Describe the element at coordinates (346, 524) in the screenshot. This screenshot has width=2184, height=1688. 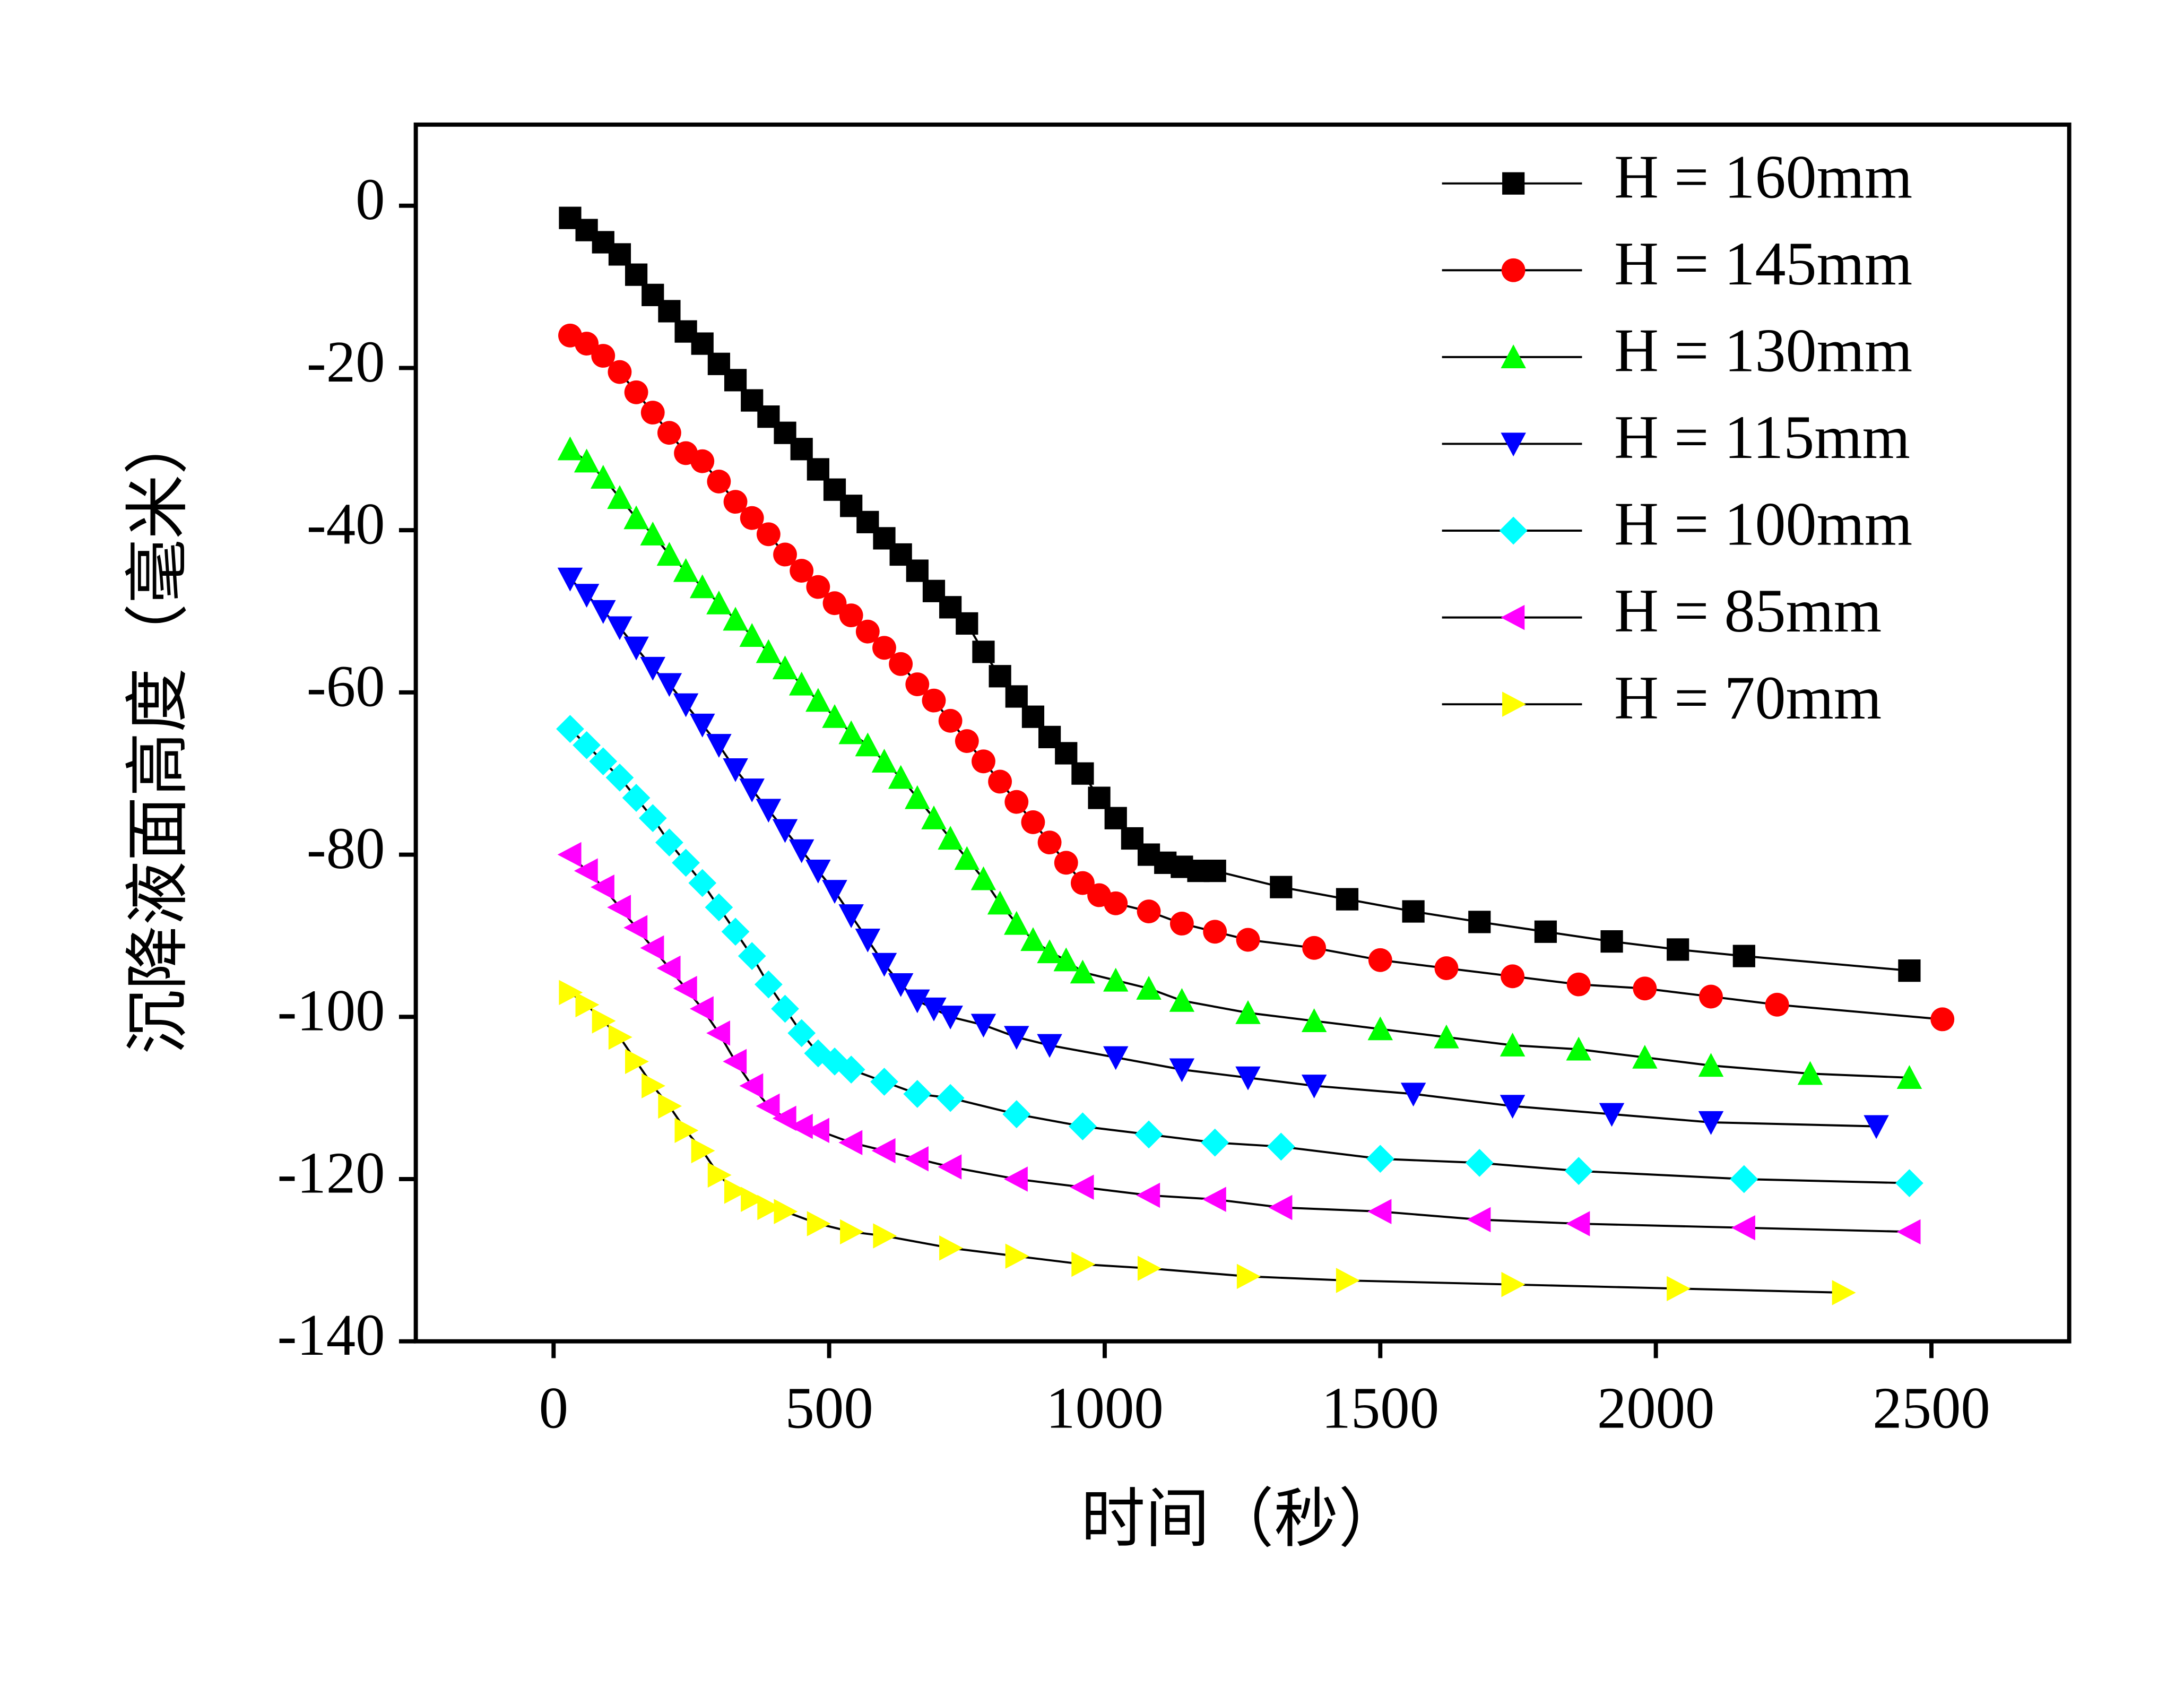
I see `y-tick-label: -40` at that location.